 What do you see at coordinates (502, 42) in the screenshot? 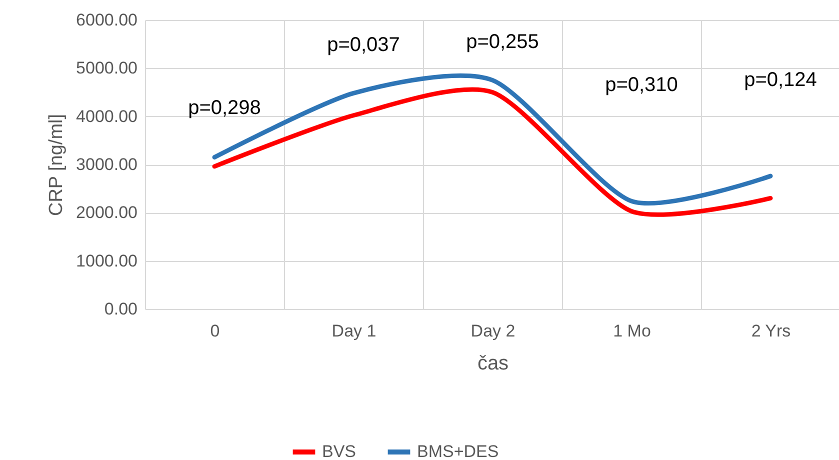
I see `annotation: p=0,255` at bounding box center [502, 42].